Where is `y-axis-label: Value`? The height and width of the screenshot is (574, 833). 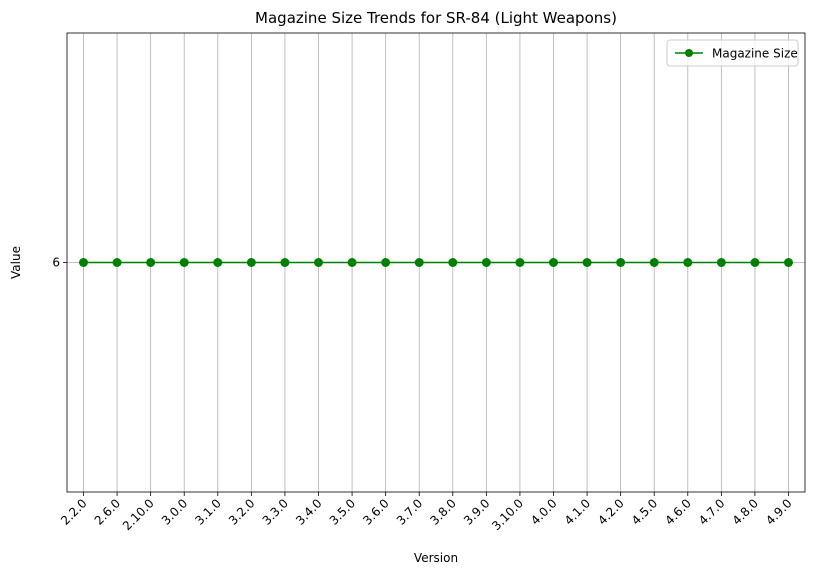 y-axis-label: Value is located at coordinates (16, 262).